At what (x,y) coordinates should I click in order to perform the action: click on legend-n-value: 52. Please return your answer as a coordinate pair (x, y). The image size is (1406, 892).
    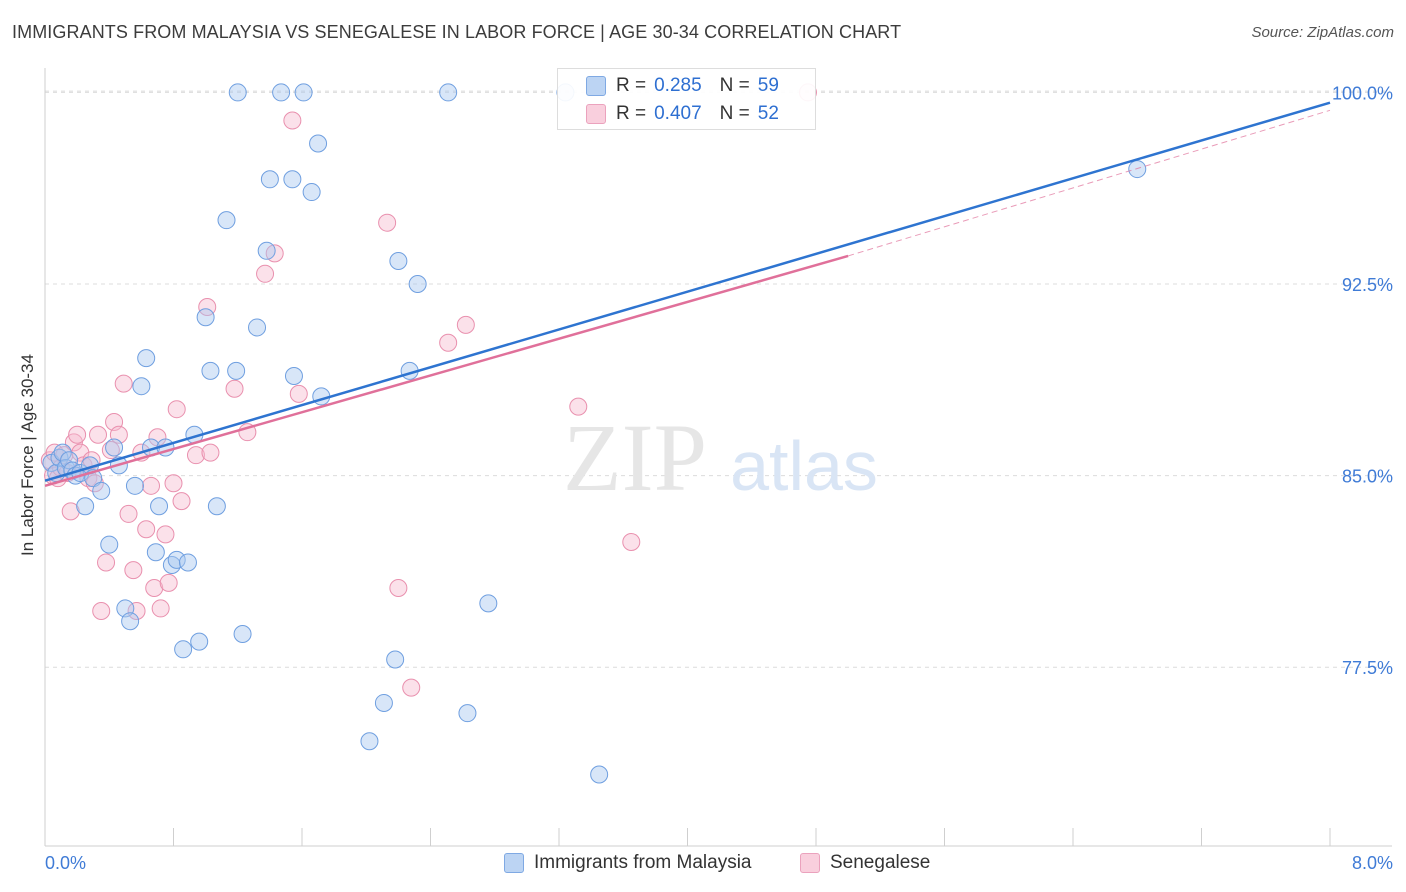
    Looking at the image, I should click on (768, 113).